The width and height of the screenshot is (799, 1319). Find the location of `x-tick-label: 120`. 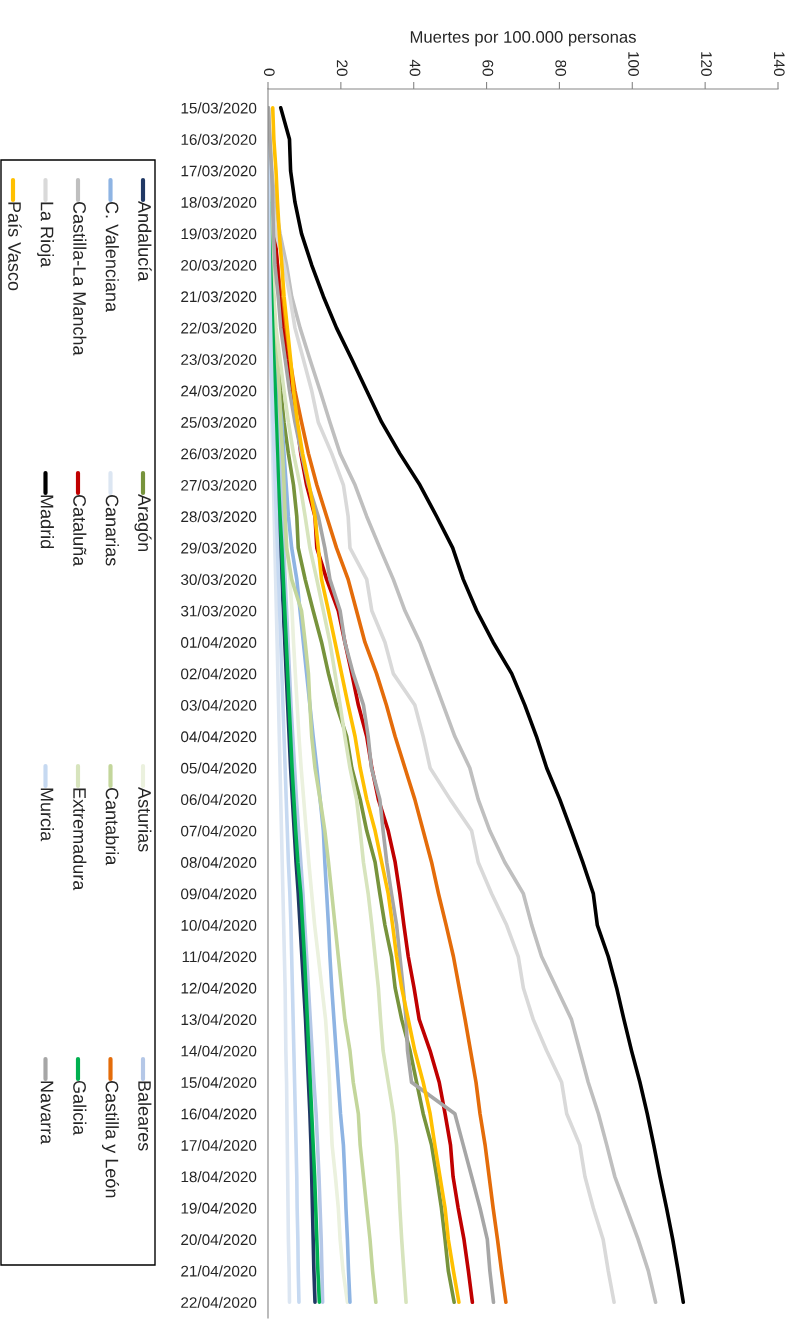

x-tick-label: 120 is located at coordinates (706, 64).